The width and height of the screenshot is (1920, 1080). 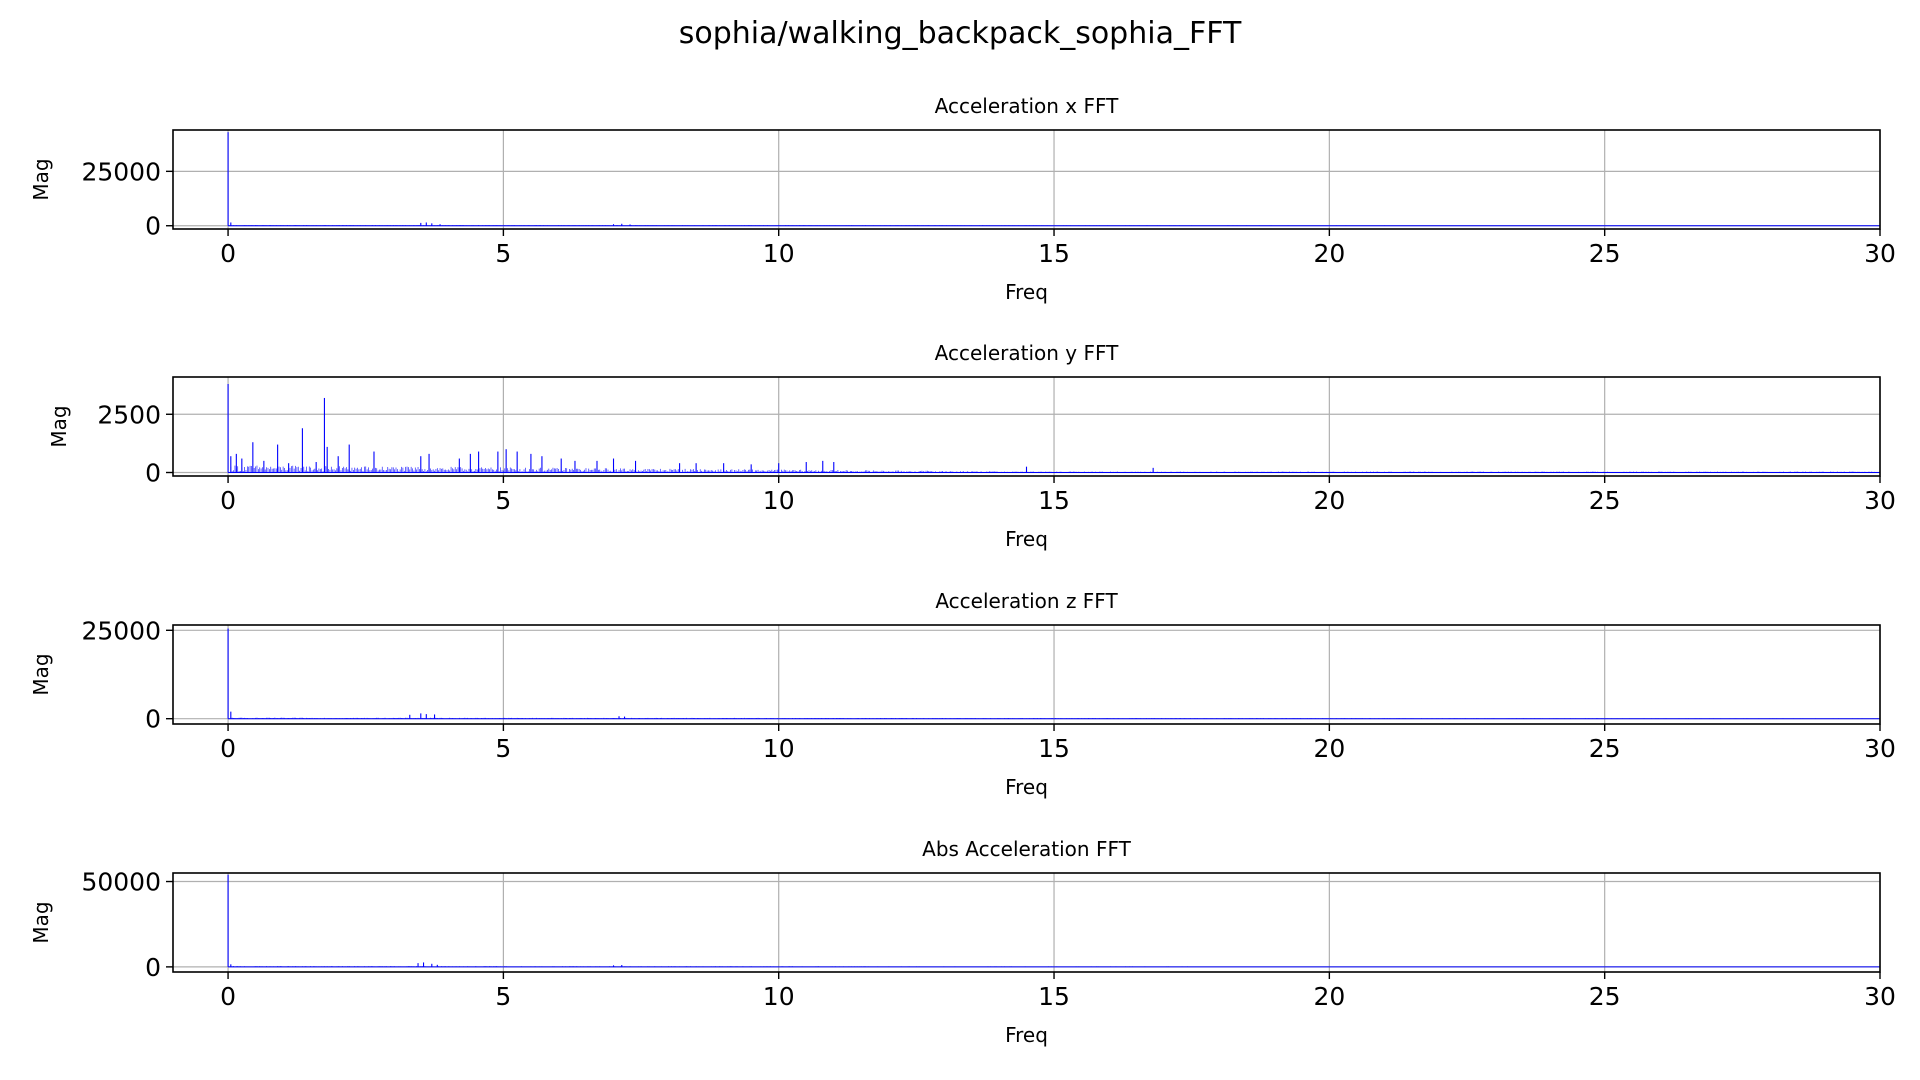 I want to click on figure-title: sophia/walking_backpack_sophia_FFT, so click(x=960, y=33).